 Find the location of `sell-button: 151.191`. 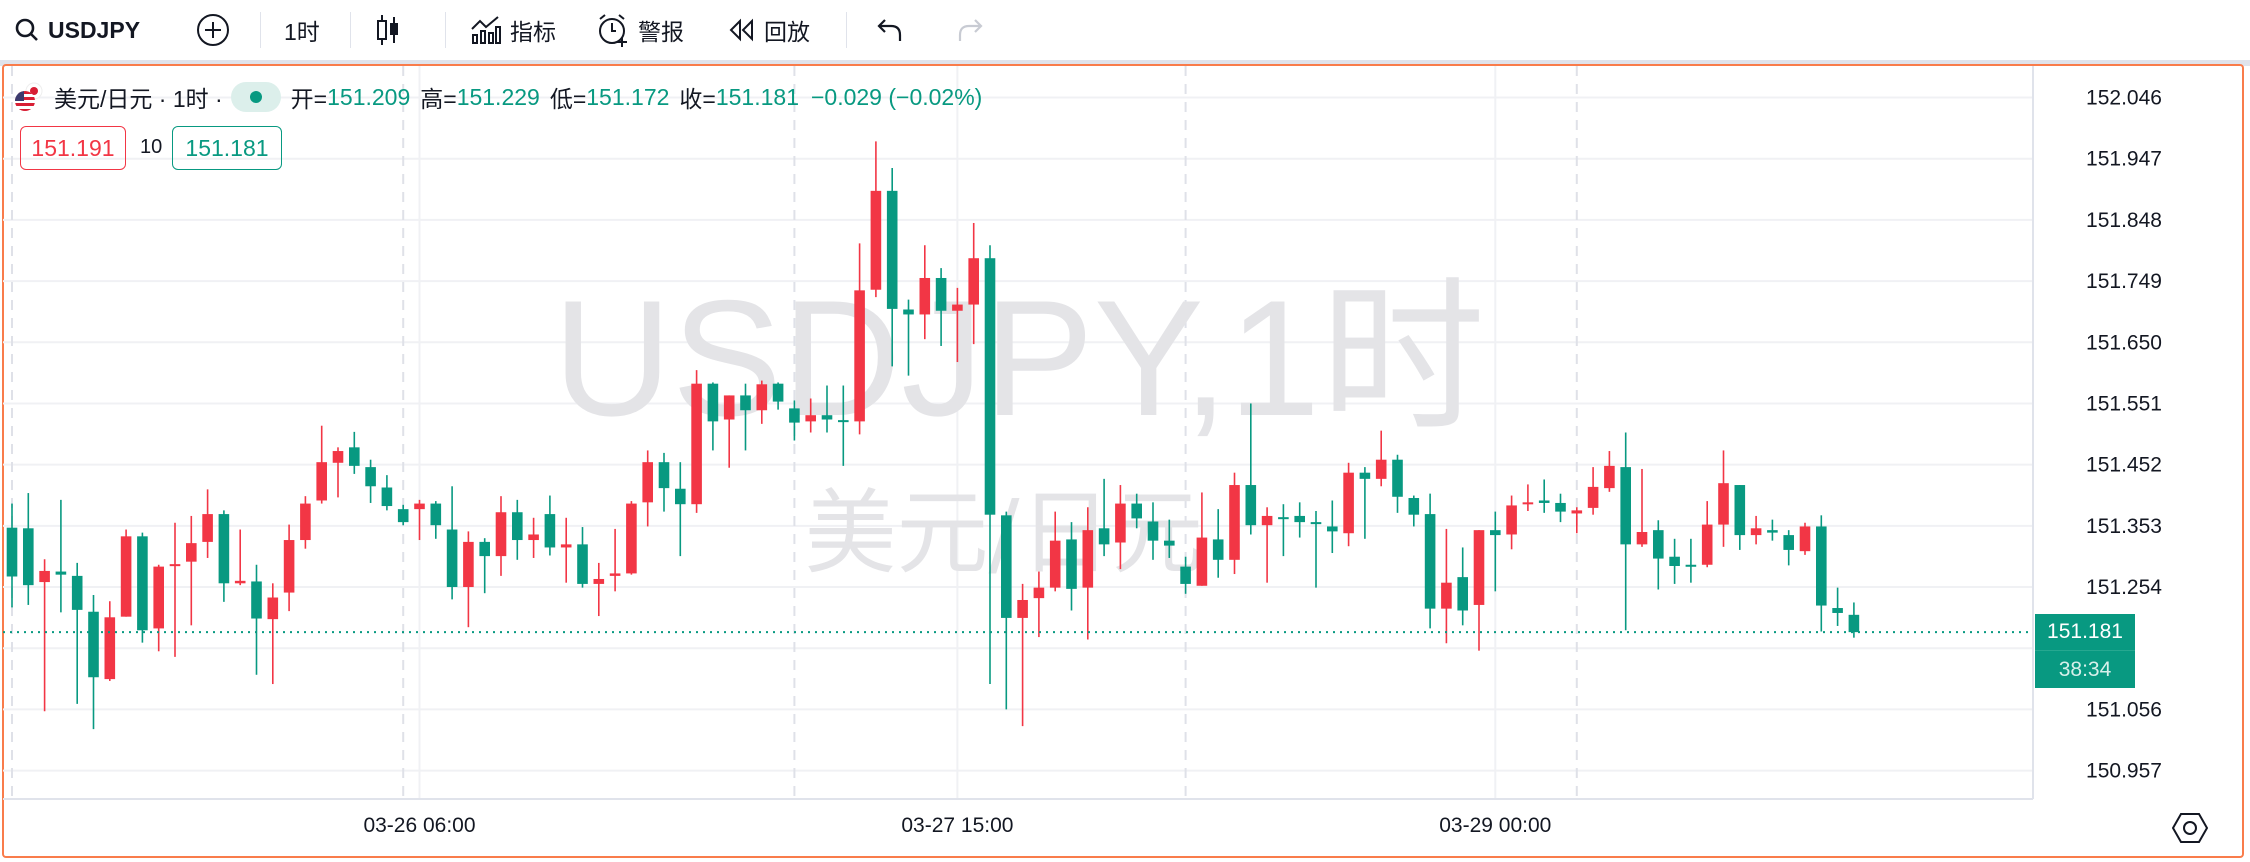

sell-button: 151.191 is located at coordinates (73, 148).